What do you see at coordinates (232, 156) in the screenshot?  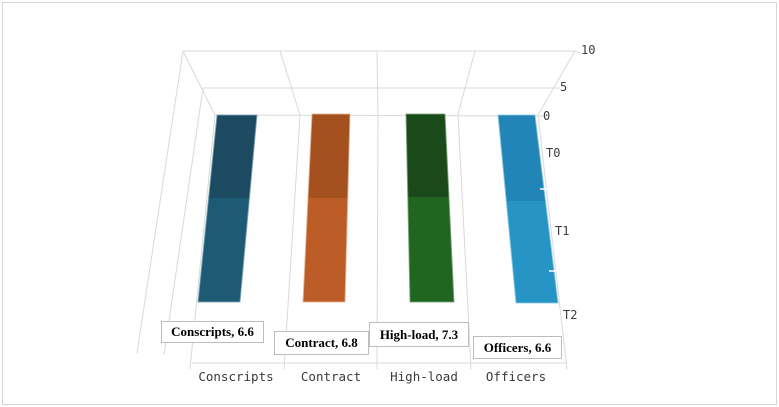 I see `bar-conscripts-upper` at bounding box center [232, 156].